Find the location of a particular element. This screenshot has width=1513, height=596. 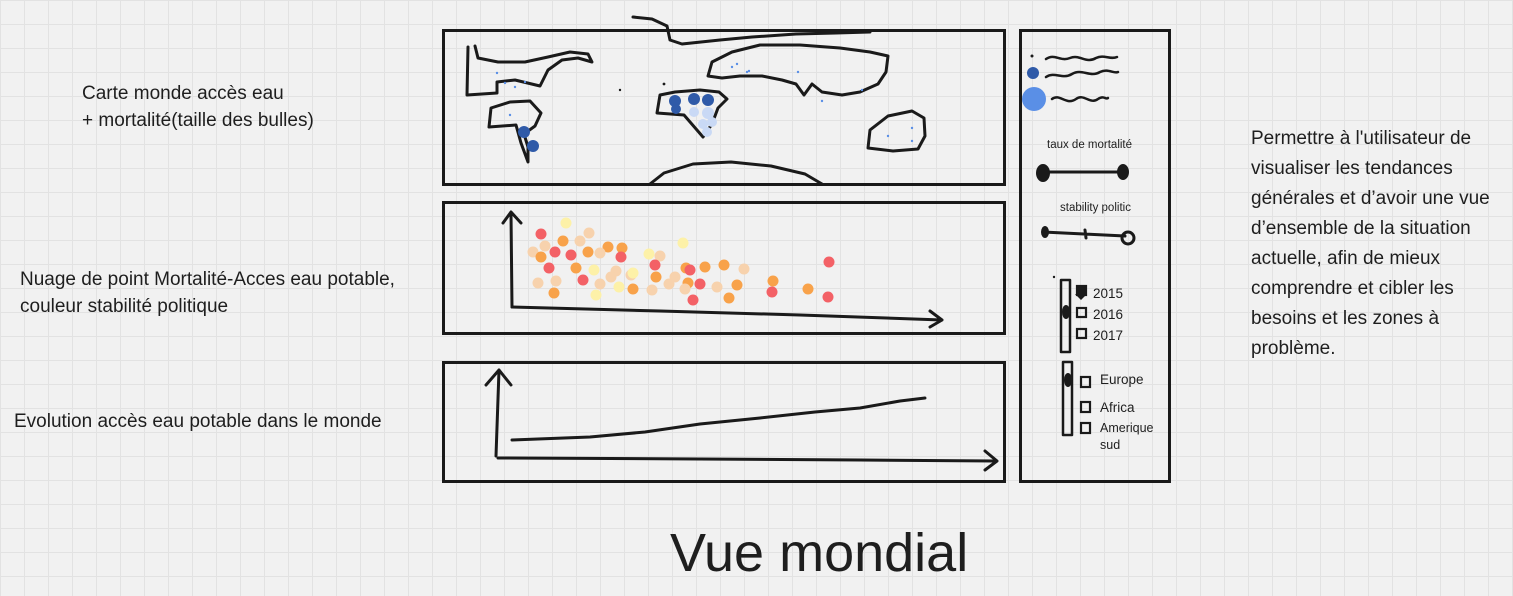

scatter-y-axis is located at coordinates (512, 259).